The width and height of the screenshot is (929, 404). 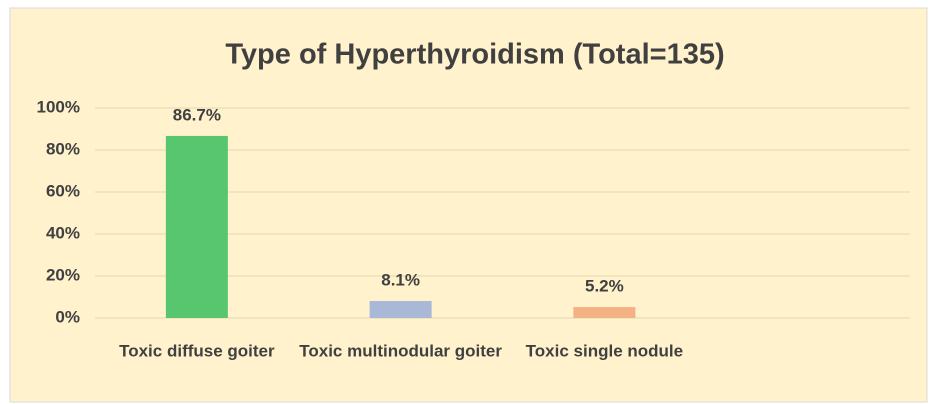 What do you see at coordinates (63, 232) in the screenshot?
I see `y-tick-label: 40%` at bounding box center [63, 232].